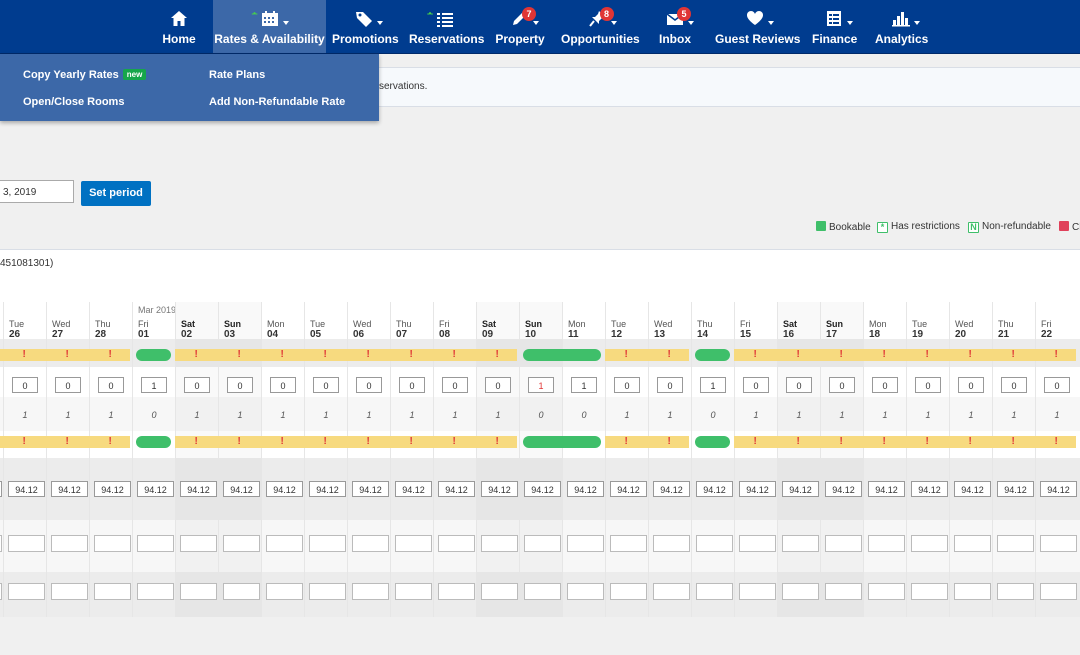 This screenshot has width=1080, height=655. Describe the element at coordinates (365, 26) in the screenshot. I see `nav-promotions: Promotions` at that location.